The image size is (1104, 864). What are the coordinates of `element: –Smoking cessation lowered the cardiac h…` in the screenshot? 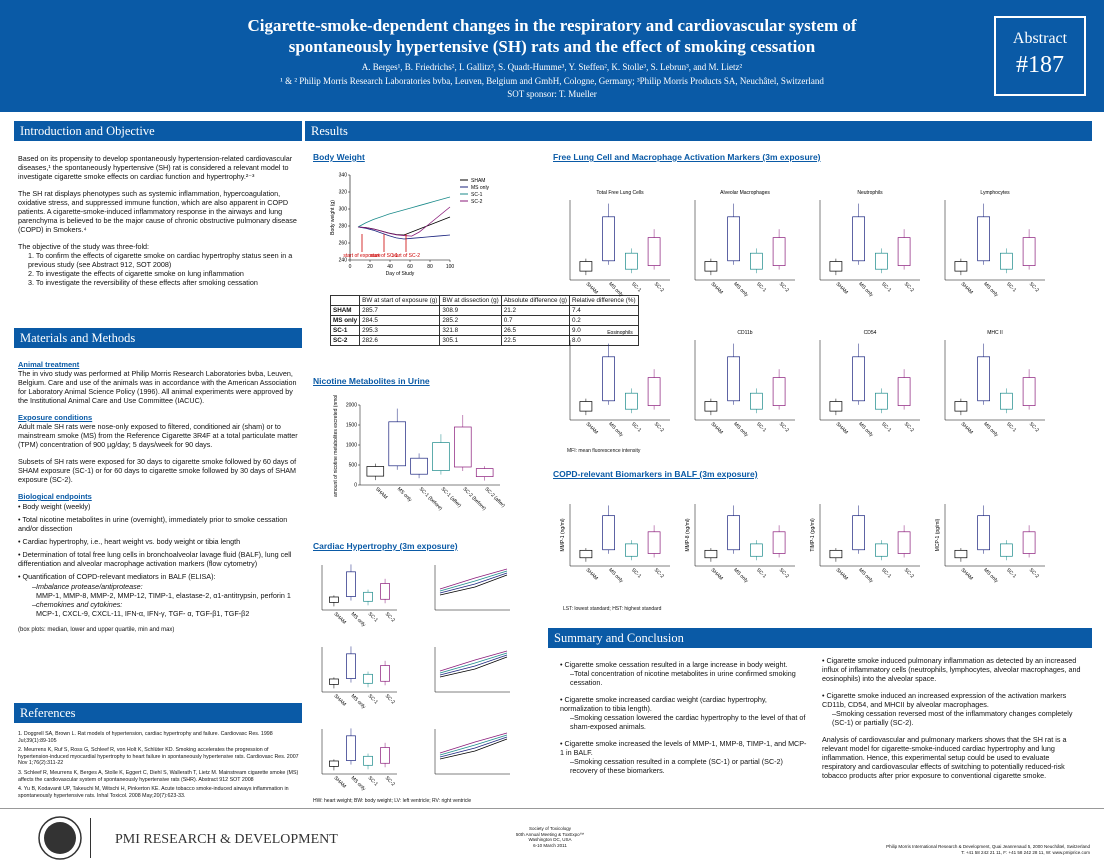 It's located at (688, 722).